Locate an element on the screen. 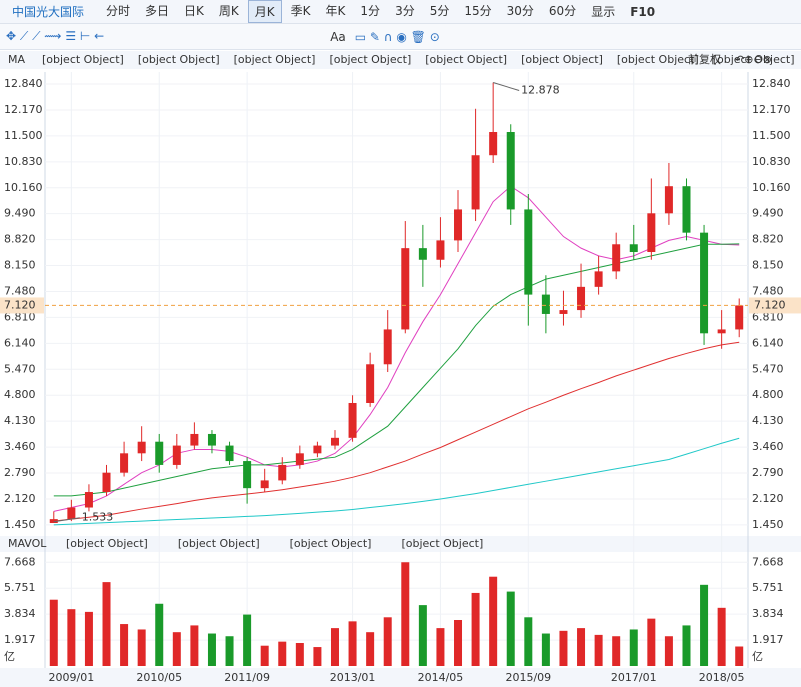  last-price-tag-right is located at coordinates (775, 305).